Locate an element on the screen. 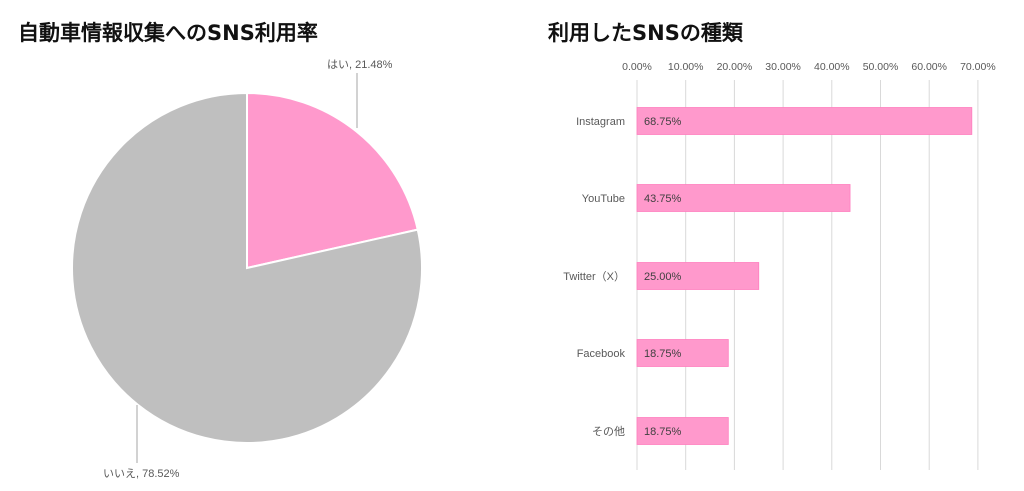 The height and width of the screenshot is (491, 1024). x-tick-label: 0.00% is located at coordinates (637, 67).